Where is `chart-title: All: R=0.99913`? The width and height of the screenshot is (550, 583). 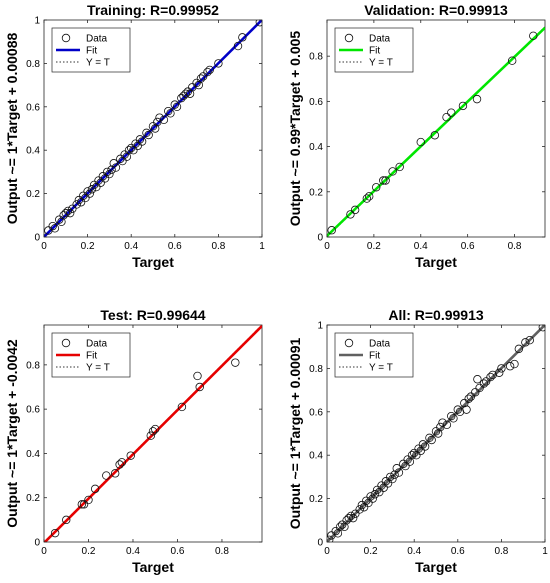 chart-title: All: R=0.99913 is located at coordinates (436, 315).